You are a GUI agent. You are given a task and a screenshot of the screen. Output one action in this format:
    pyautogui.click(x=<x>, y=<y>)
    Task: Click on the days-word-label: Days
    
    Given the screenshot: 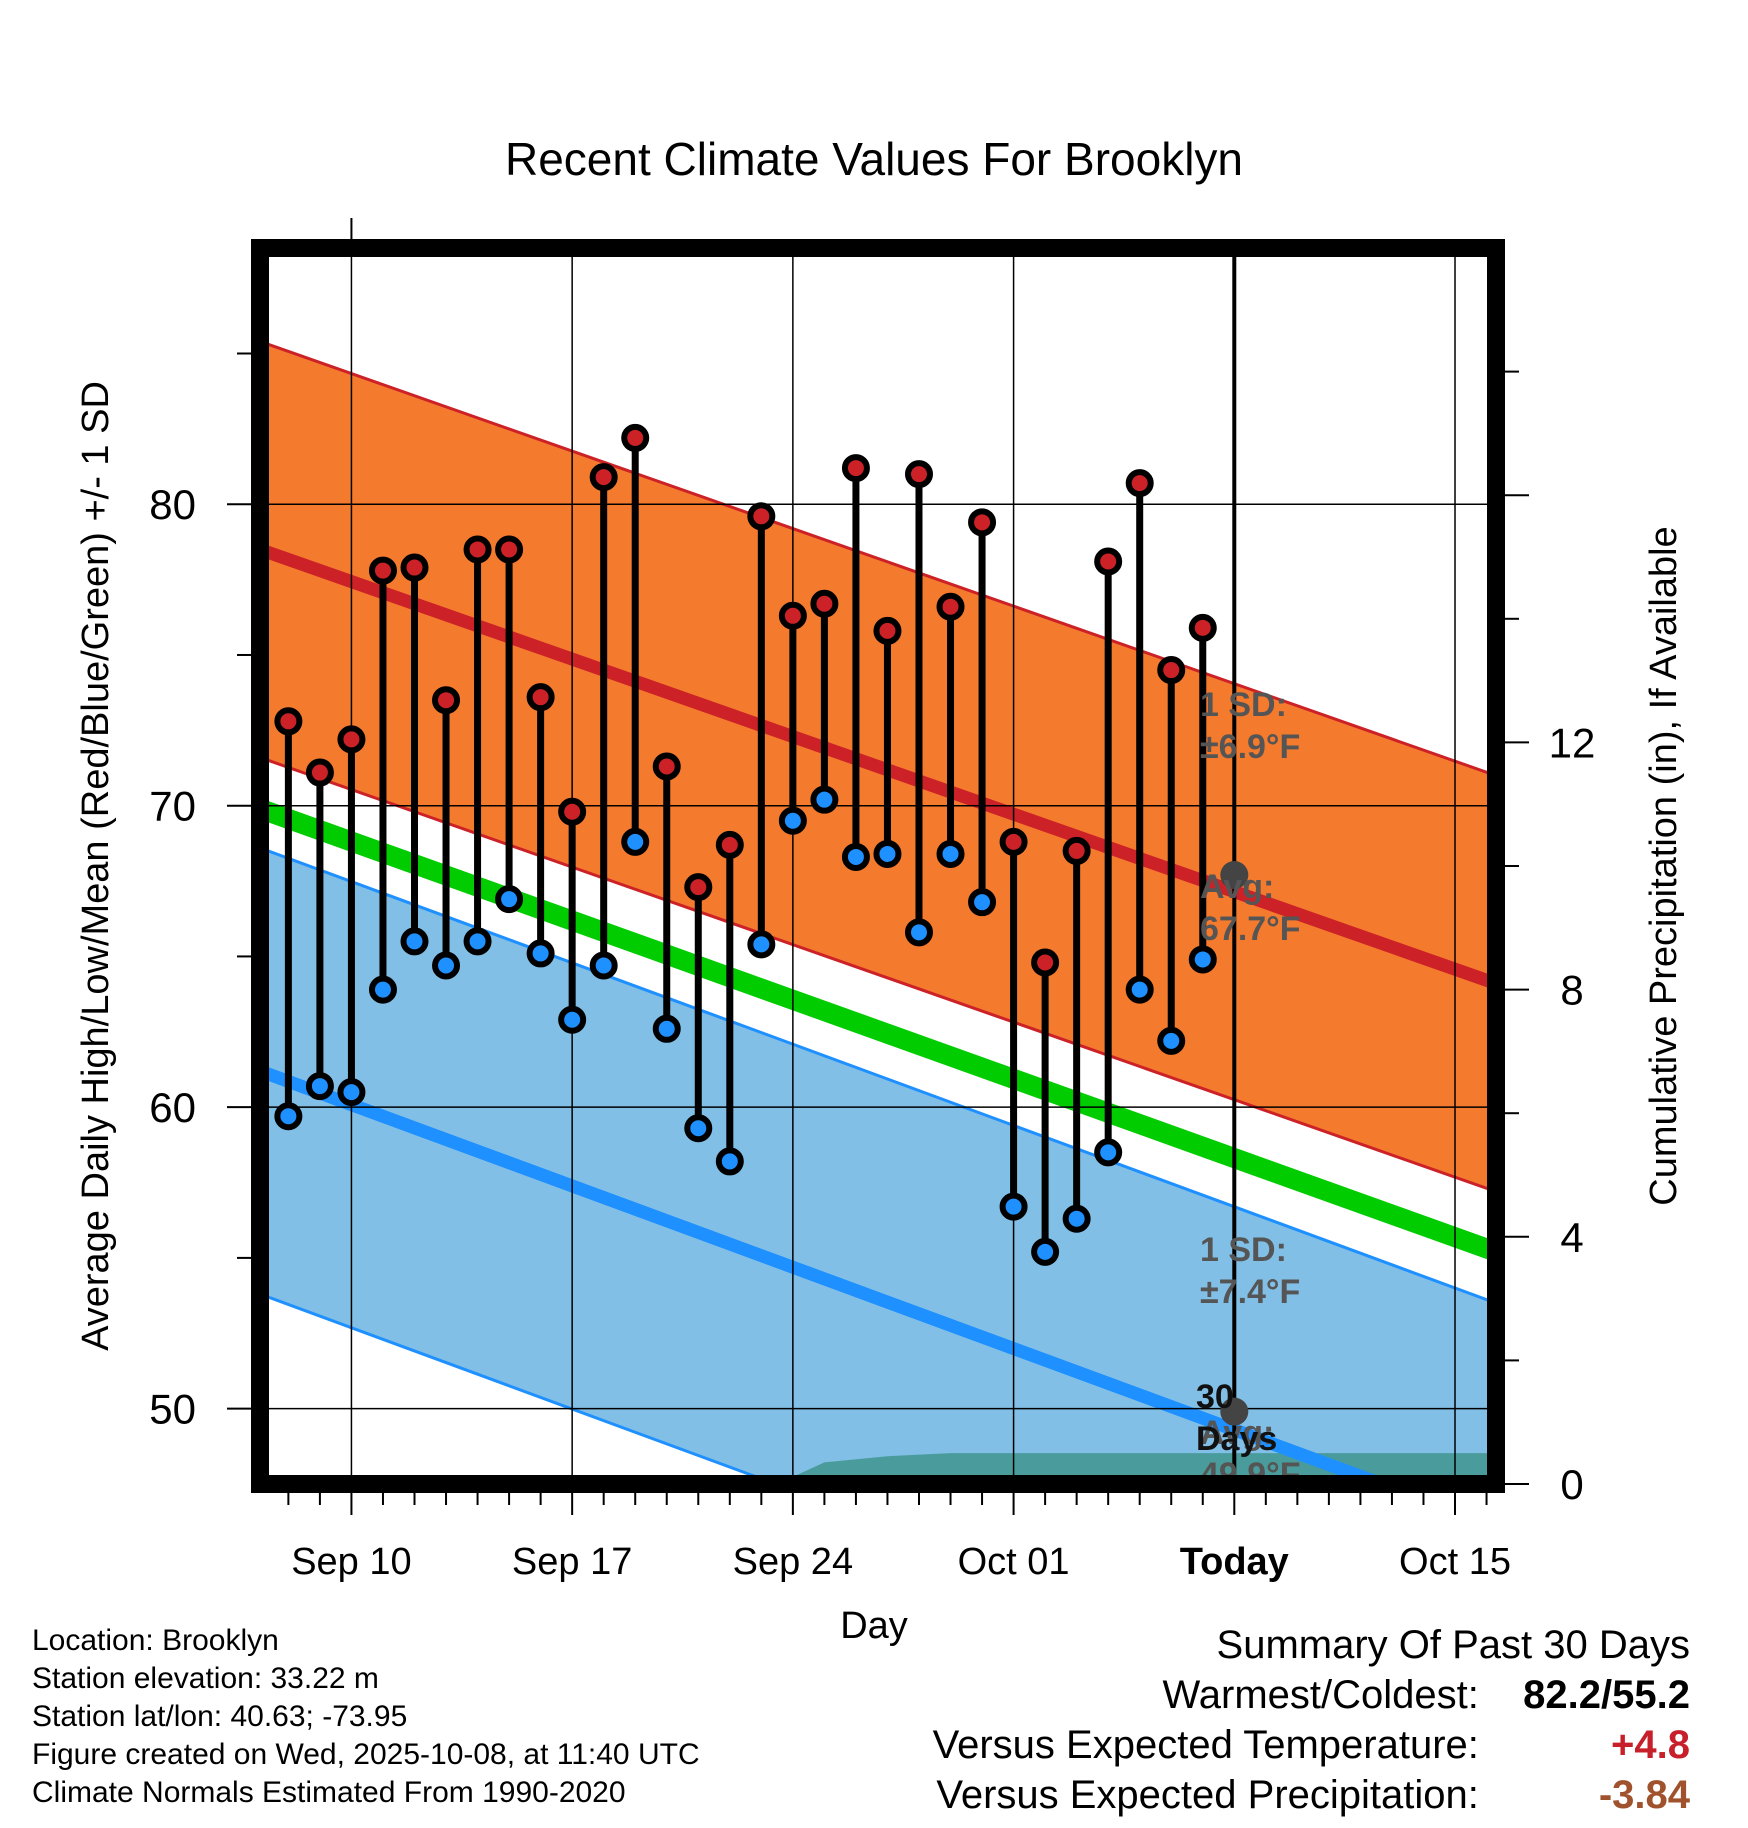 What is the action you would take?
    pyautogui.click(x=1236, y=1439)
    